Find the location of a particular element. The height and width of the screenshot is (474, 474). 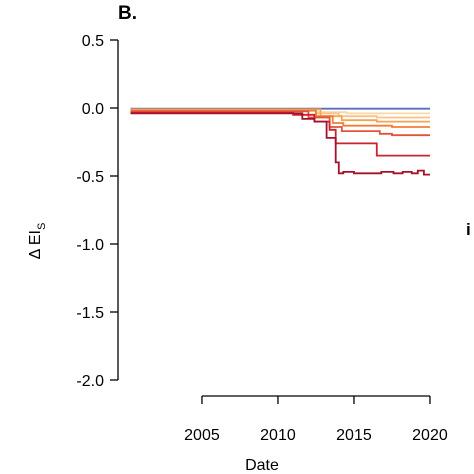

series-group is located at coordinates (280, 141).